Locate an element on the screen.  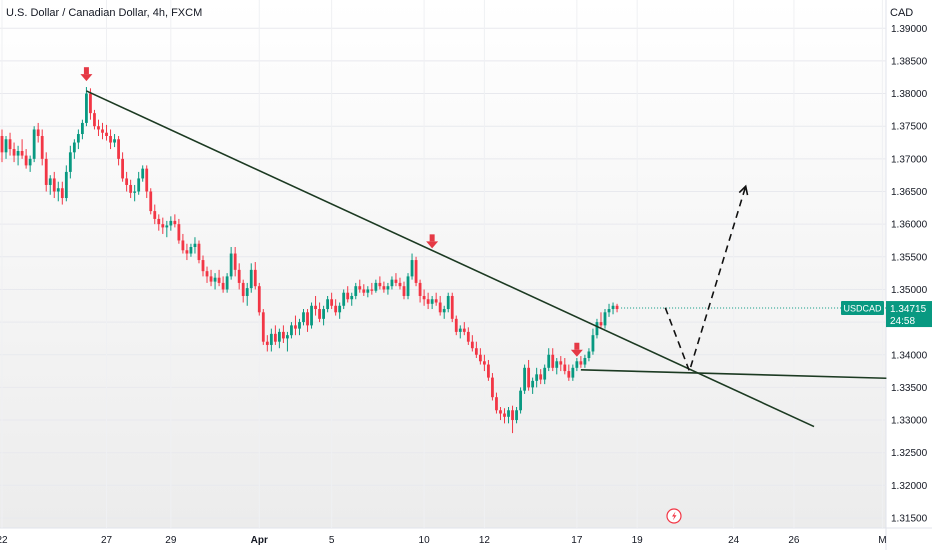
price-tick-label: 1.34000 is located at coordinates (909, 355).